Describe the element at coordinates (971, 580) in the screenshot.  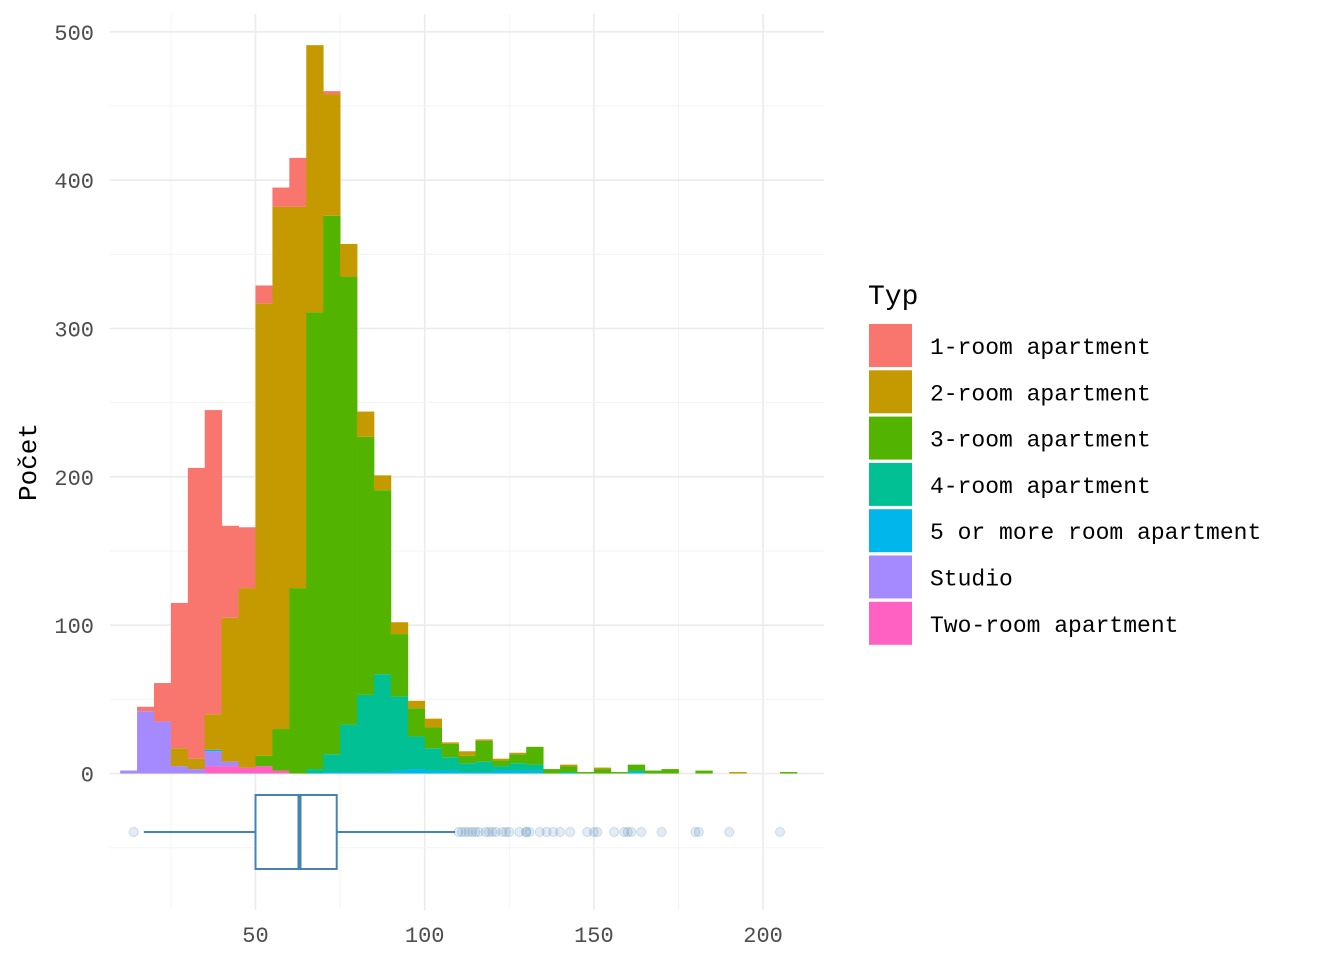
I see `legend-entry-label: Studio` at that location.